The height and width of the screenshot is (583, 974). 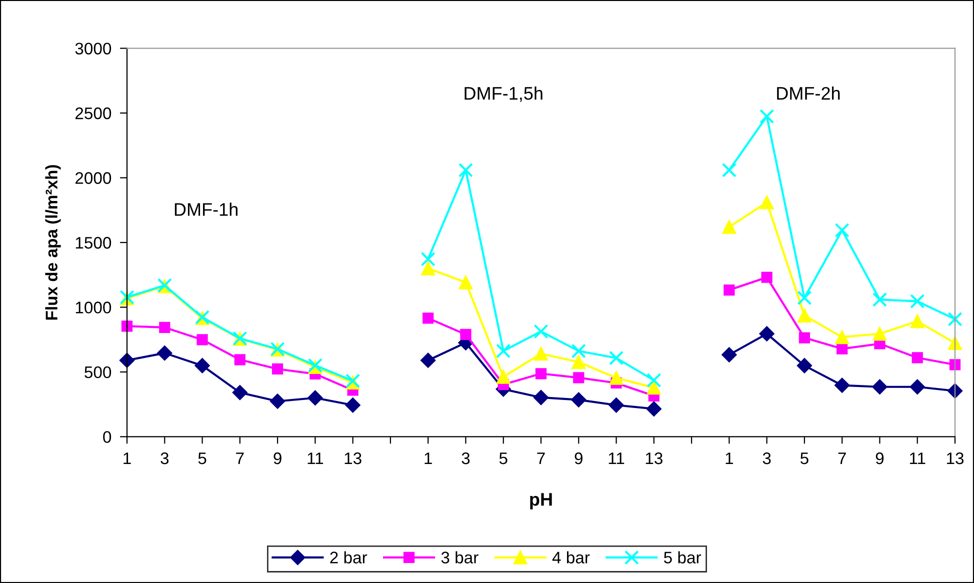 I want to click on y-tick-label: 1000, so click(x=94, y=308).